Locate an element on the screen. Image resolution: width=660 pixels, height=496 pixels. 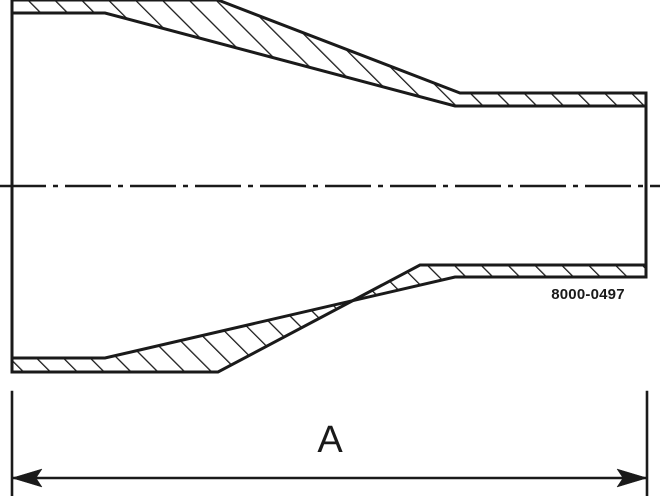
part-number-label: 8000-0497 is located at coordinates (588, 294).